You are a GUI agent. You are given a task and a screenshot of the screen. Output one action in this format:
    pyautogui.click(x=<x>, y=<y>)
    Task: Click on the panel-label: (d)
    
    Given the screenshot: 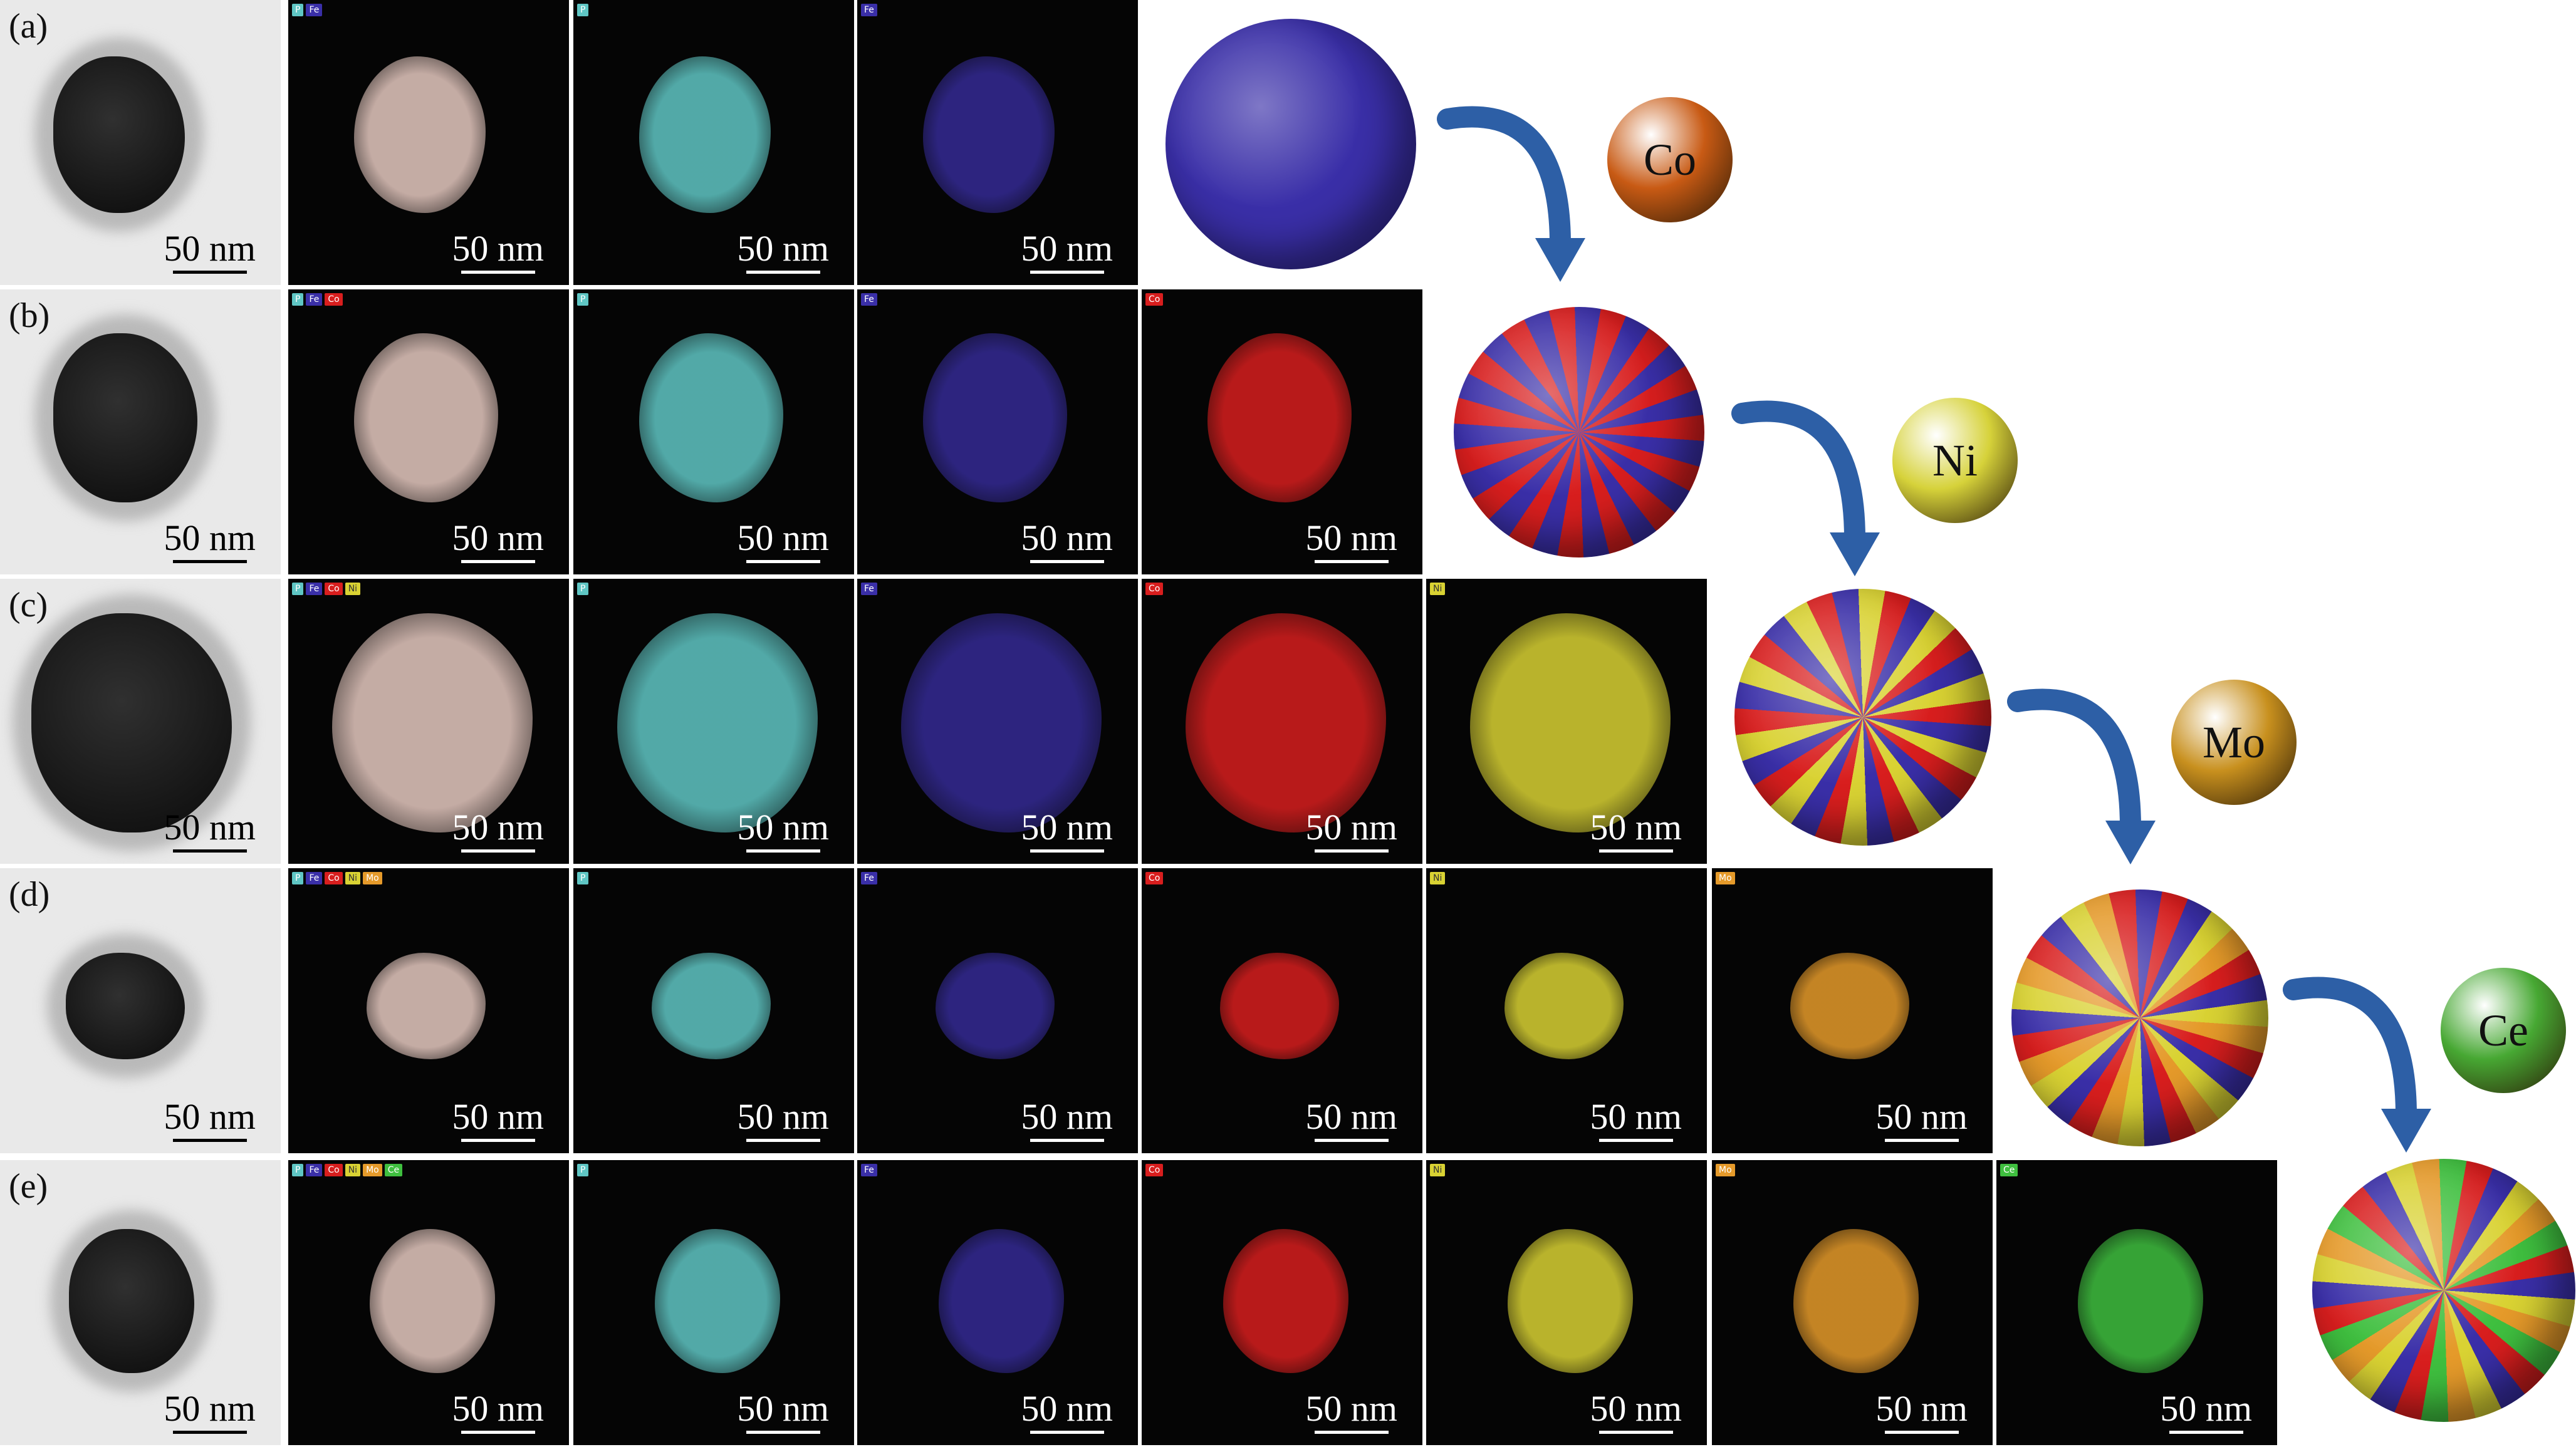 What is the action you would take?
    pyautogui.click(x=30, y=895)
    